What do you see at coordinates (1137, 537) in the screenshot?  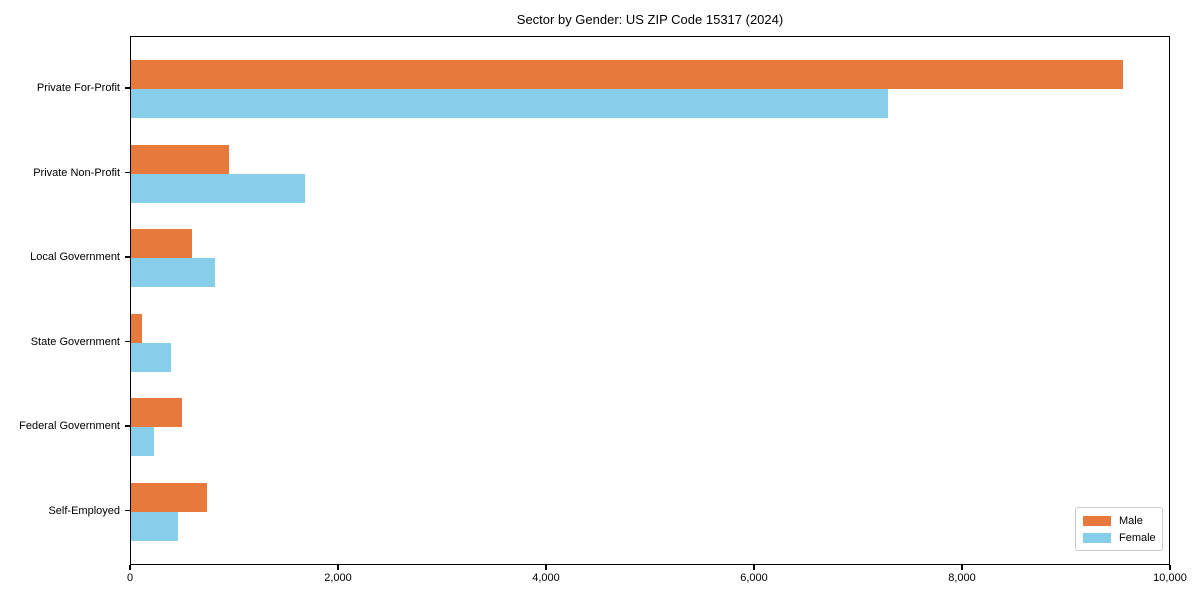 I see `legend-label-female: Female` at bounding box center [1137, 537].